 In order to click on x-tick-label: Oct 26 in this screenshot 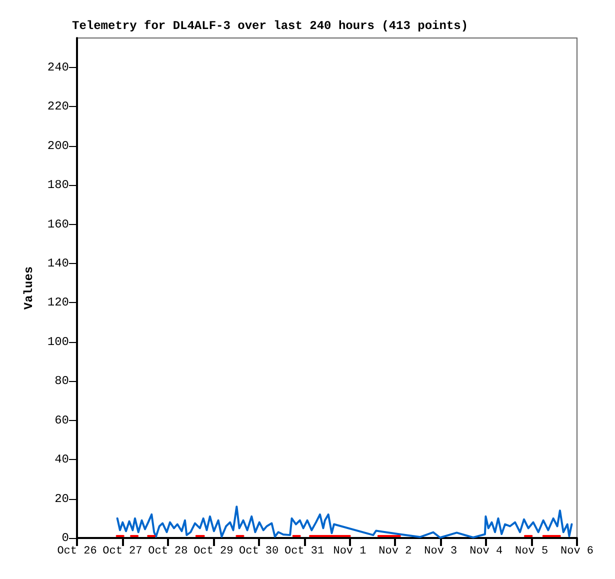, I will do `click(77, 552)`.